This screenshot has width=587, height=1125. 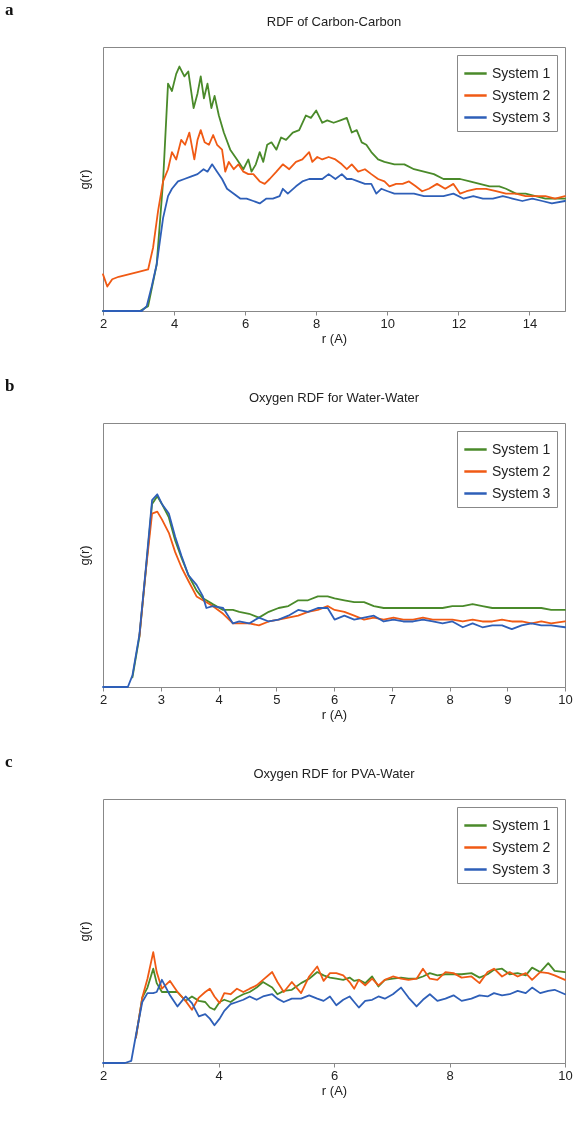 What do you see at coordinates (277, 699) in the screenshot?
I see `x-tick-label: 5` at bounding box center [277, 699].